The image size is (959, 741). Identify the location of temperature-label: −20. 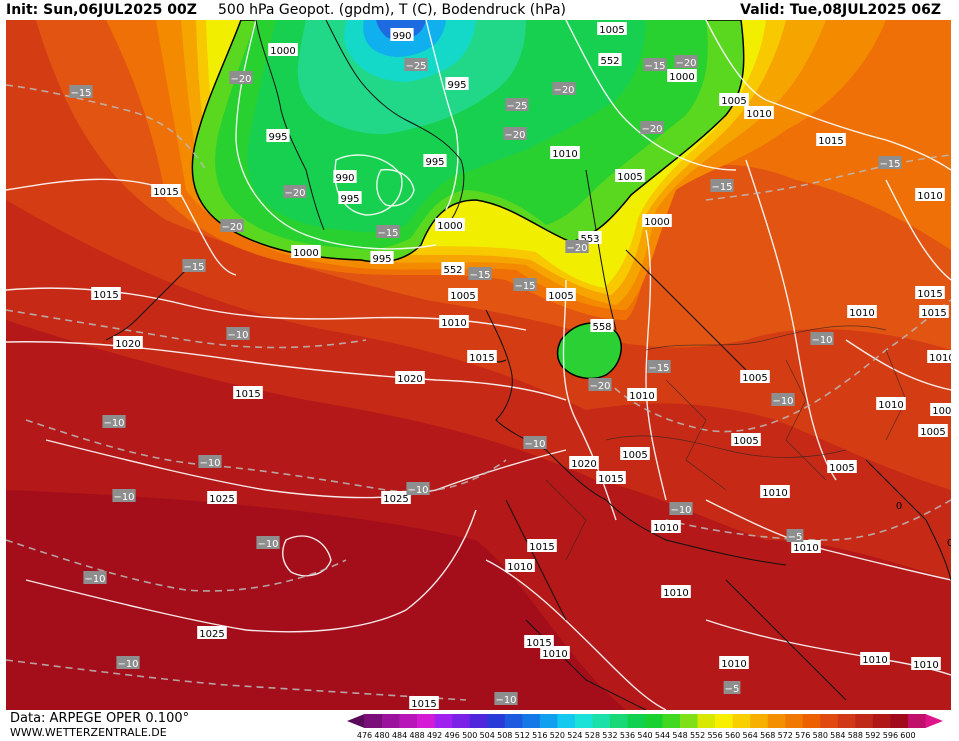
(652, 128).